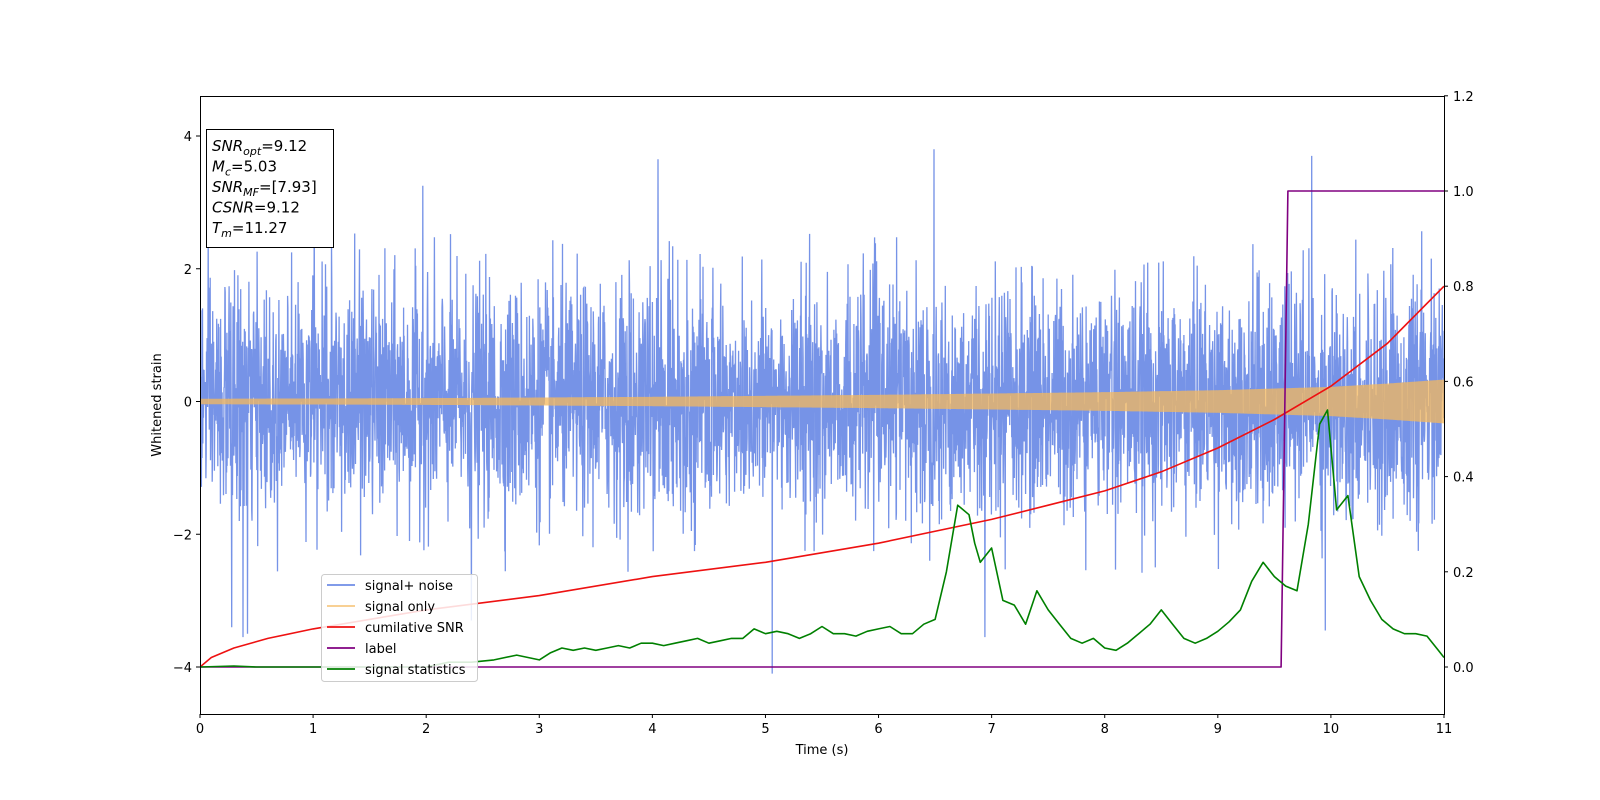  I want to click on series-signal-only-line, so click(822, 401).